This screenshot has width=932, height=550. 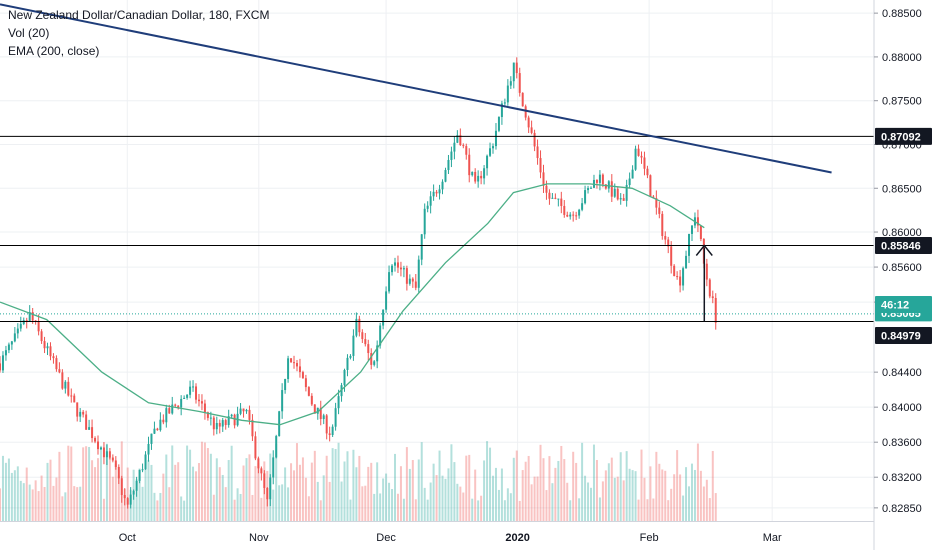 I want to click on time-tick-label: Mar, so click(x=772, y=538).